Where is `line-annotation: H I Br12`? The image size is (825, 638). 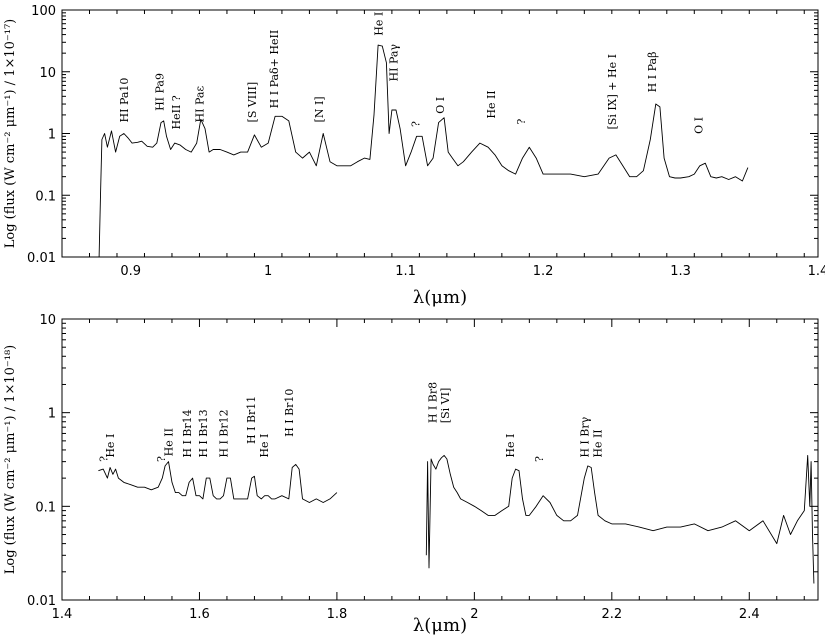
line-annotation: H I Br12 is located at coordinates (224, 433).